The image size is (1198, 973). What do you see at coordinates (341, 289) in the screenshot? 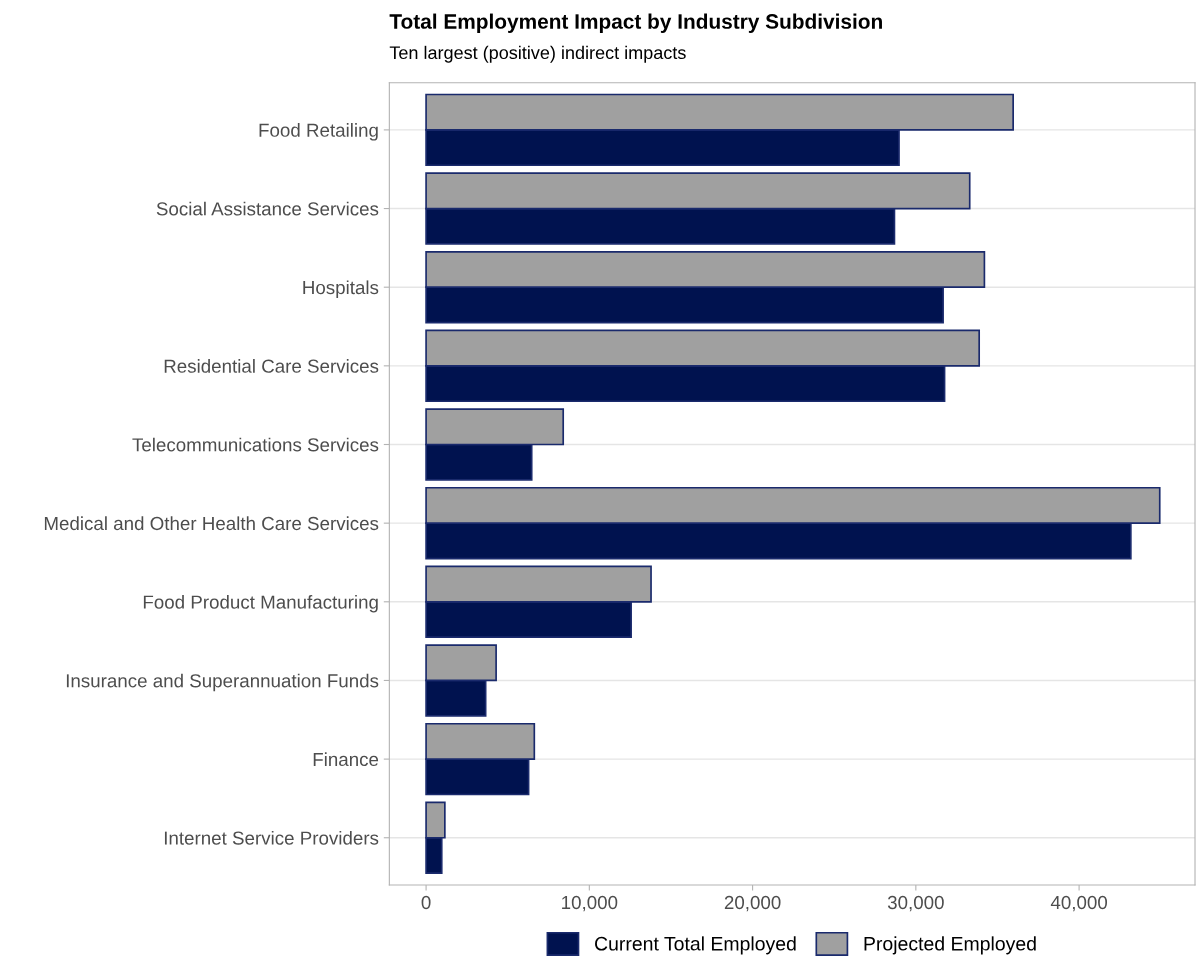
I see `y-tick-label: Hospitals` at bounding box center [341, 289].